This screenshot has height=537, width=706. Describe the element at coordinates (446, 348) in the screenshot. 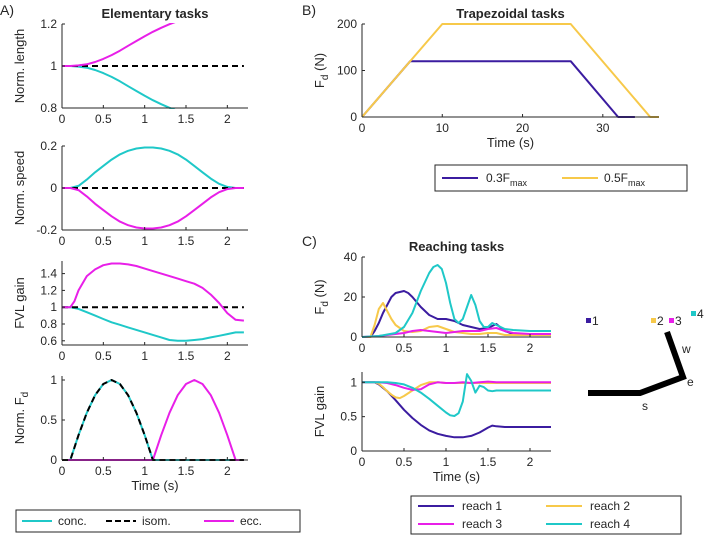

I see `x-tick-label-c1-2: 1` at that location.